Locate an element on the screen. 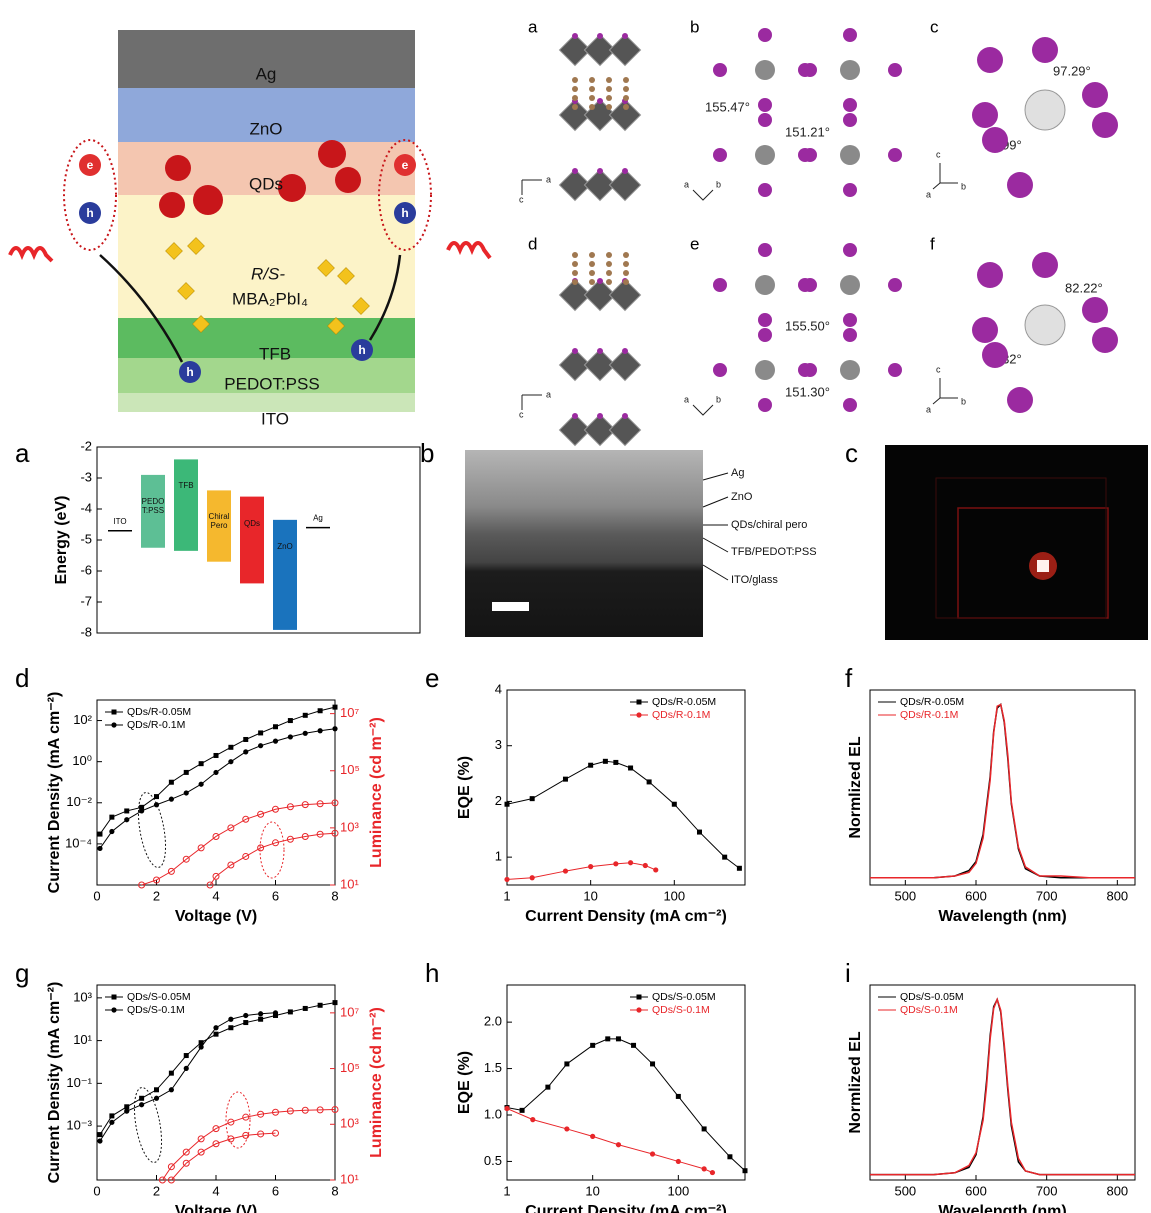  carrier-label: h is located at coordinates (361, 350).